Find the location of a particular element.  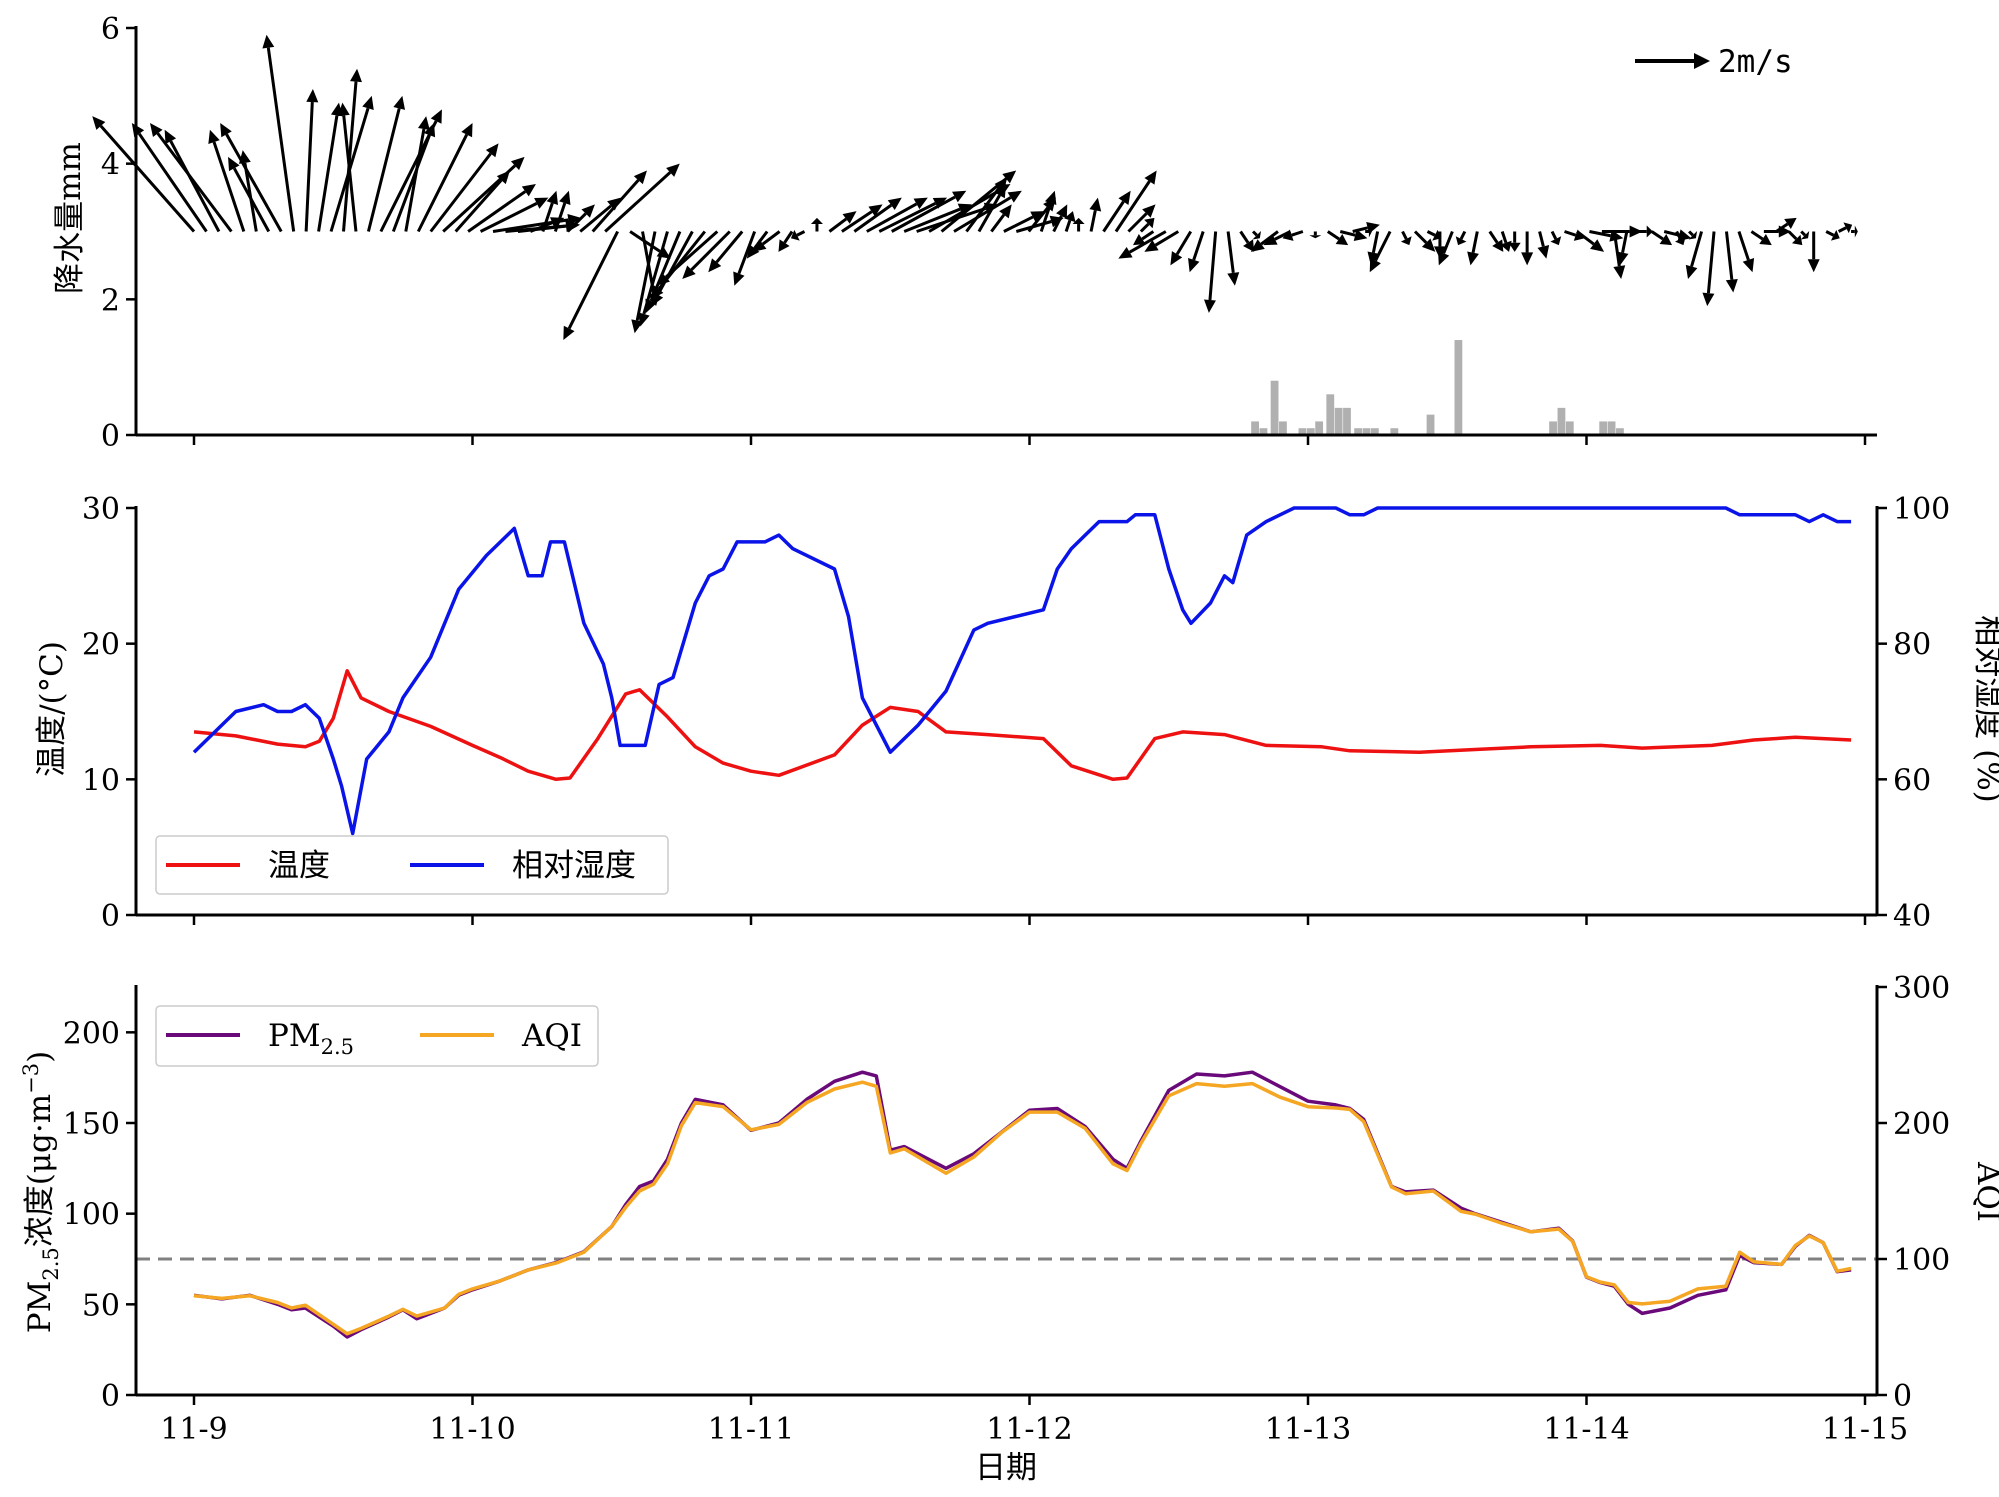

x-tick-label: 11-9 is located at coordinates (193, 1429).